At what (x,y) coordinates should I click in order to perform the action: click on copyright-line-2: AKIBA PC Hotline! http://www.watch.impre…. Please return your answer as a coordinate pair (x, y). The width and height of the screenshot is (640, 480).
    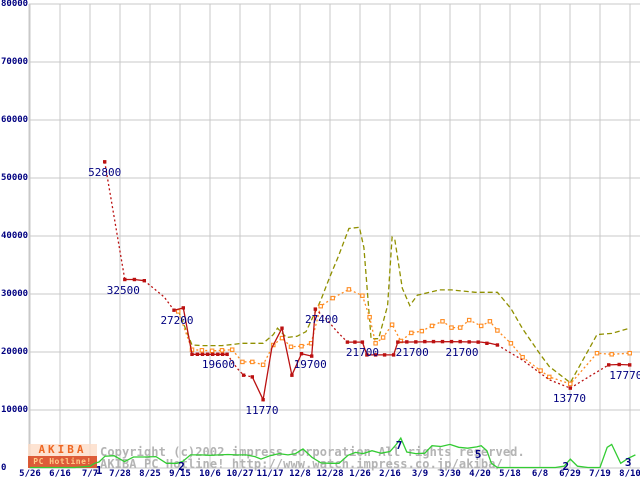
    Looking at the image, I should click on (301, 464).